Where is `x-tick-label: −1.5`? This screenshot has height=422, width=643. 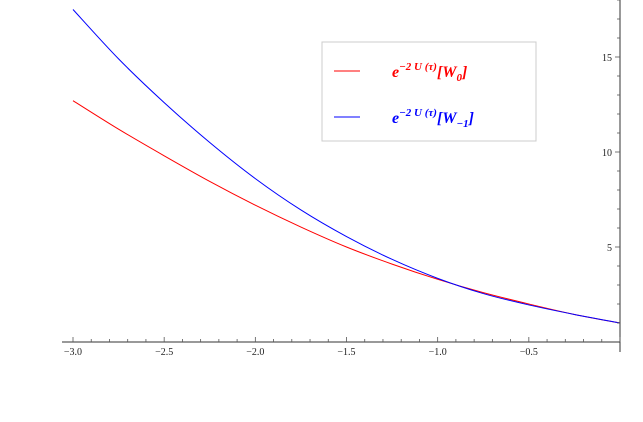 x-tick-label: −1.5 is located at coordinates (346, 352).